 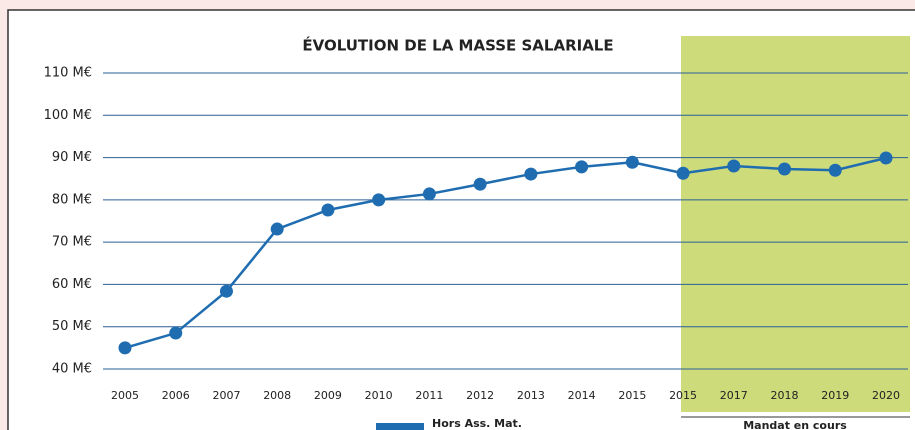 What do you see at coordinates (400, 426) in the screenshot?
I see `legend-swatch` at bounding box center [400, 426].